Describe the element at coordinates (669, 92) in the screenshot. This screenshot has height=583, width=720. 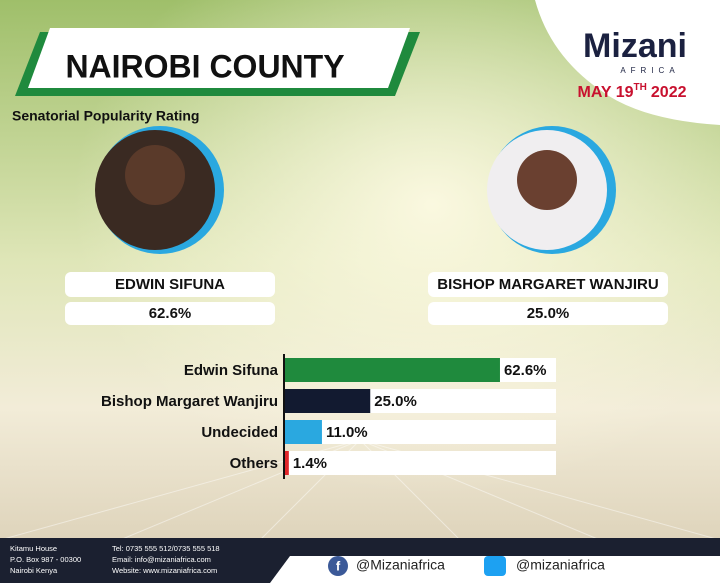
I see `date-year: 2022` at that location.